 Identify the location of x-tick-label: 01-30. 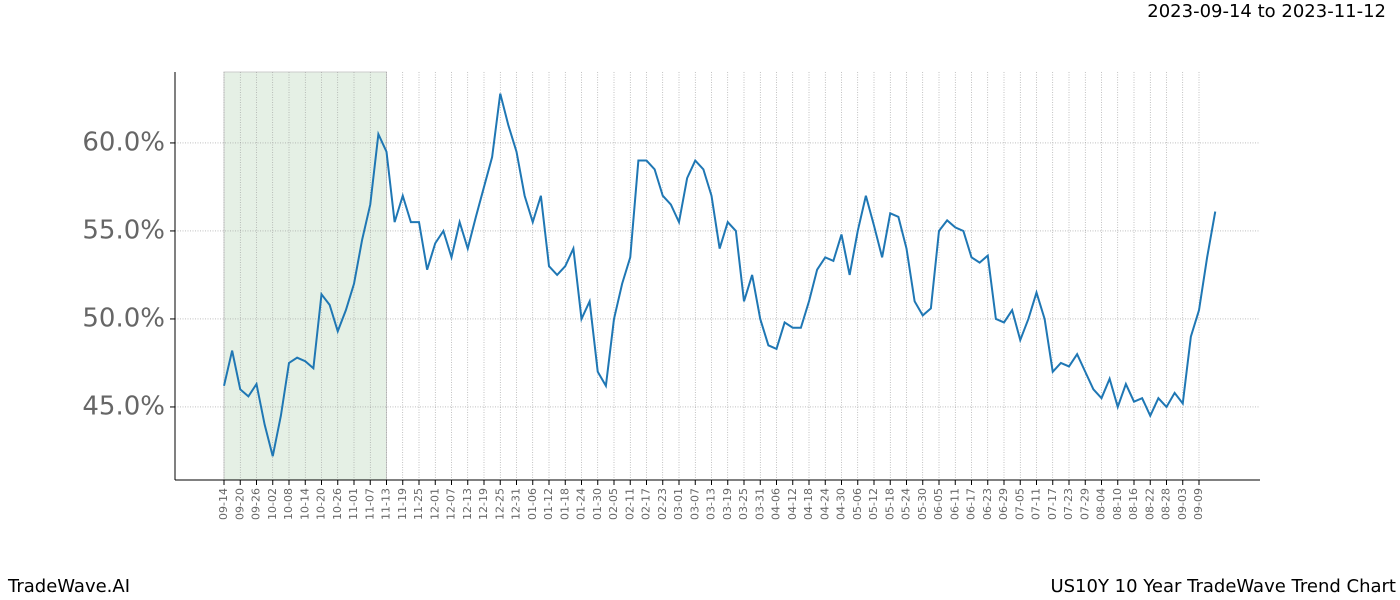
(597, 504).